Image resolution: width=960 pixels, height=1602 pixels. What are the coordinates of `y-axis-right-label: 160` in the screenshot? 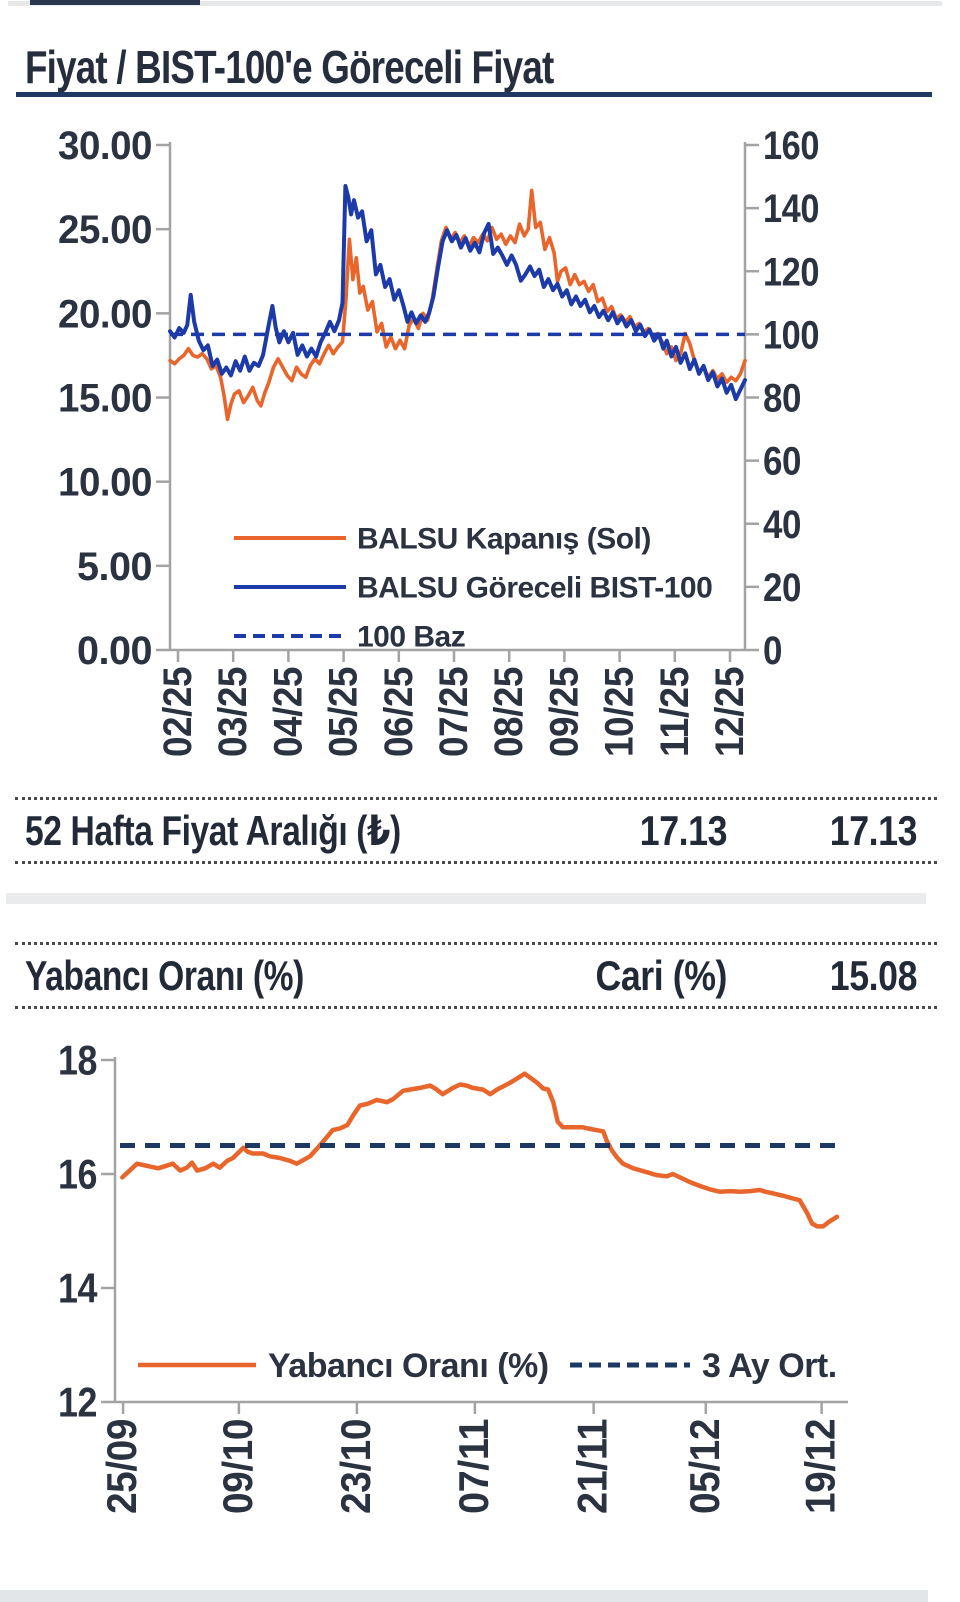 It's located at (791, 146).